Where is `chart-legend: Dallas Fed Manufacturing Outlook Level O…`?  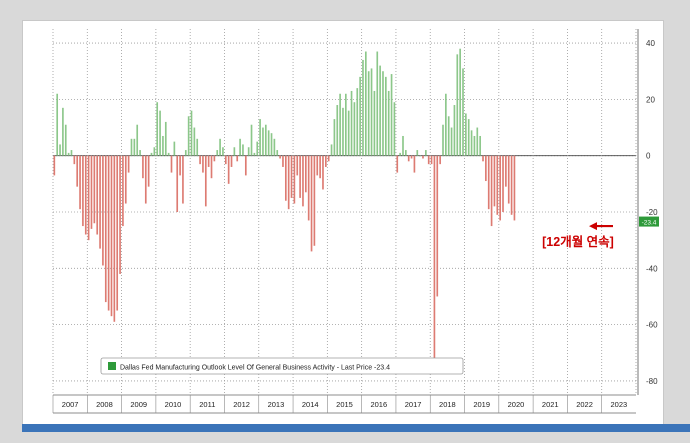 chart-legend: Dallas Fed Manufacturing Outlook Level O… is located at coordinates (282, 366).